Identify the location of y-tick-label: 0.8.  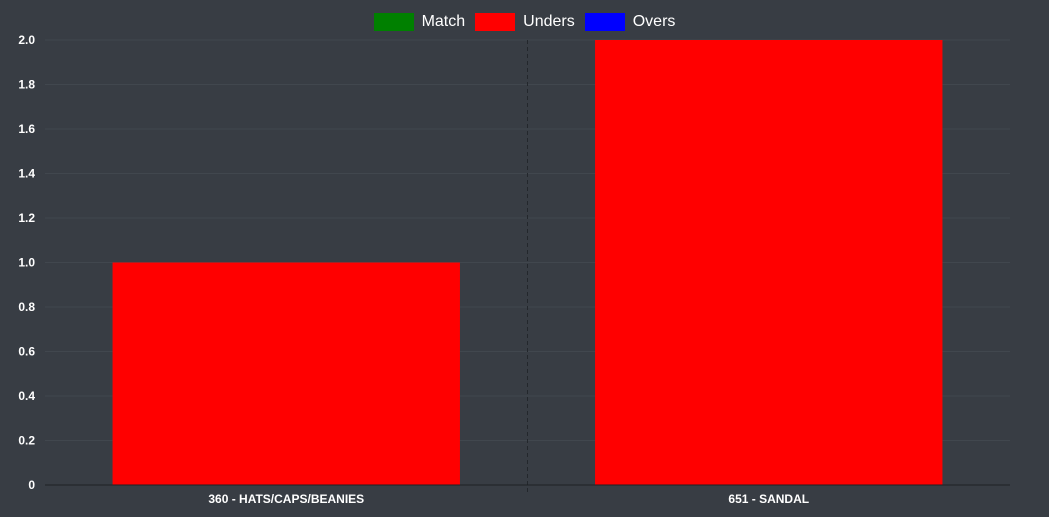
(26, 307).